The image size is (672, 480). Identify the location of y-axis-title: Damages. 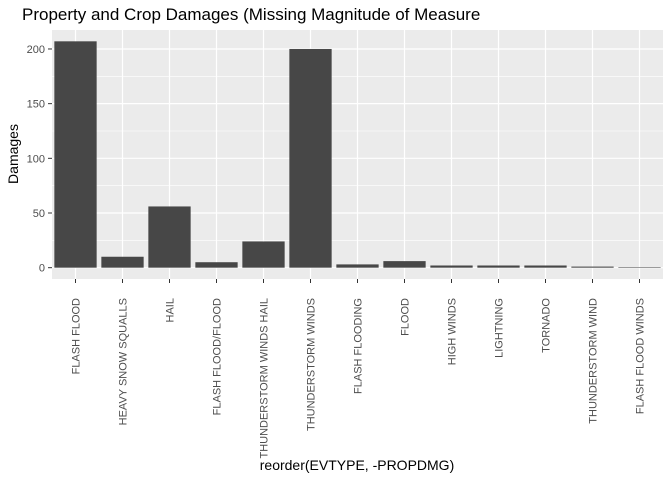
(13, 154).